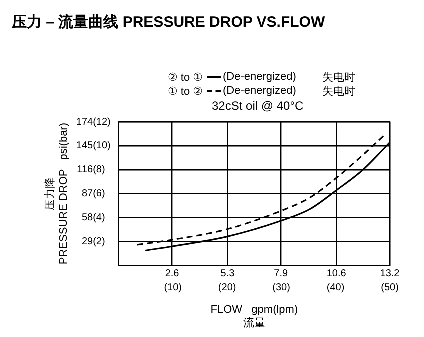  I want to click on x-axis-title: FLOW gpm(lpm) 流量, so click(254, 317).